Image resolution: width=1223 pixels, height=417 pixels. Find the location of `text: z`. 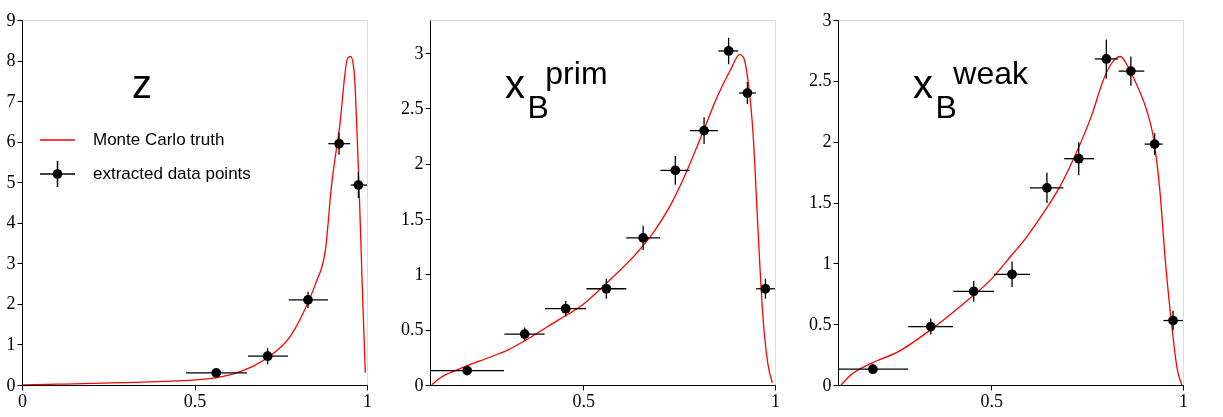

text: z is located at coordinates (142, 84).